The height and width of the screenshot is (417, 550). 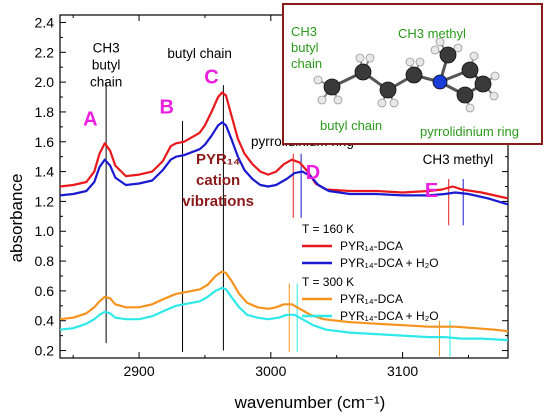 I want to click on y-tick-label: 2.4, so click(x=45, y=22).